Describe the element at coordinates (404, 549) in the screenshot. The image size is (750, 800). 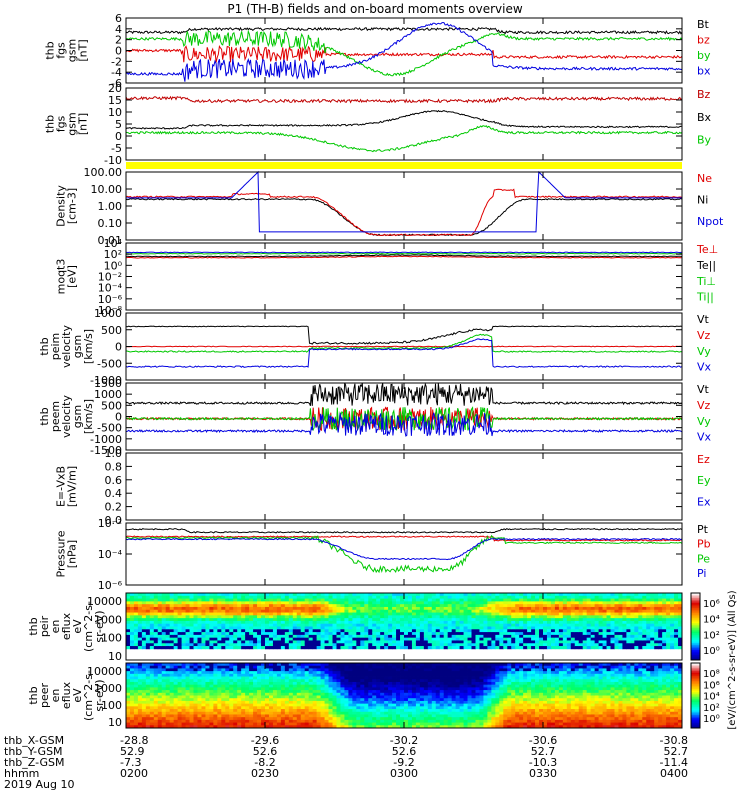
I see `series-Pi` at that location.